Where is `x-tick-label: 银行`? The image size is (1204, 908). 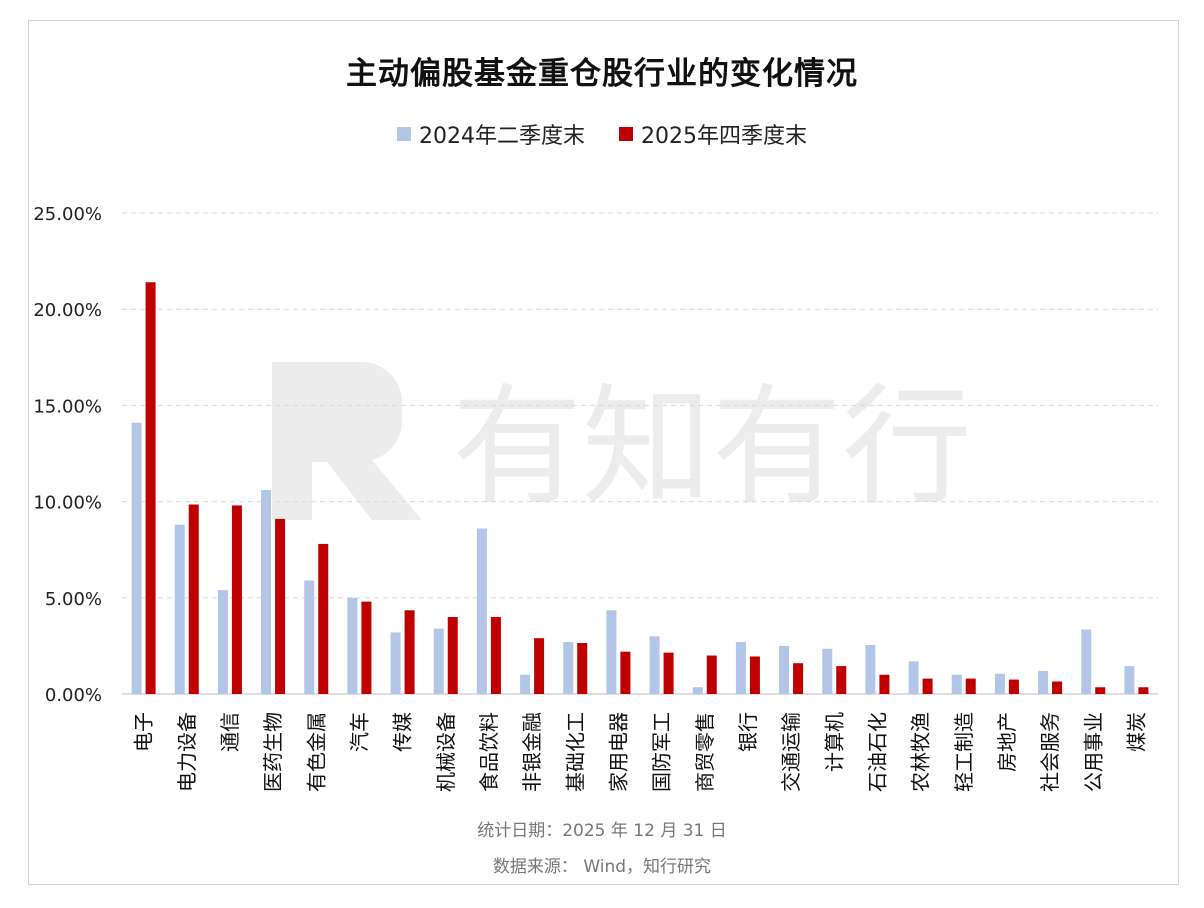 x-tick-label: 银行 is located at coordinates (748, 732).